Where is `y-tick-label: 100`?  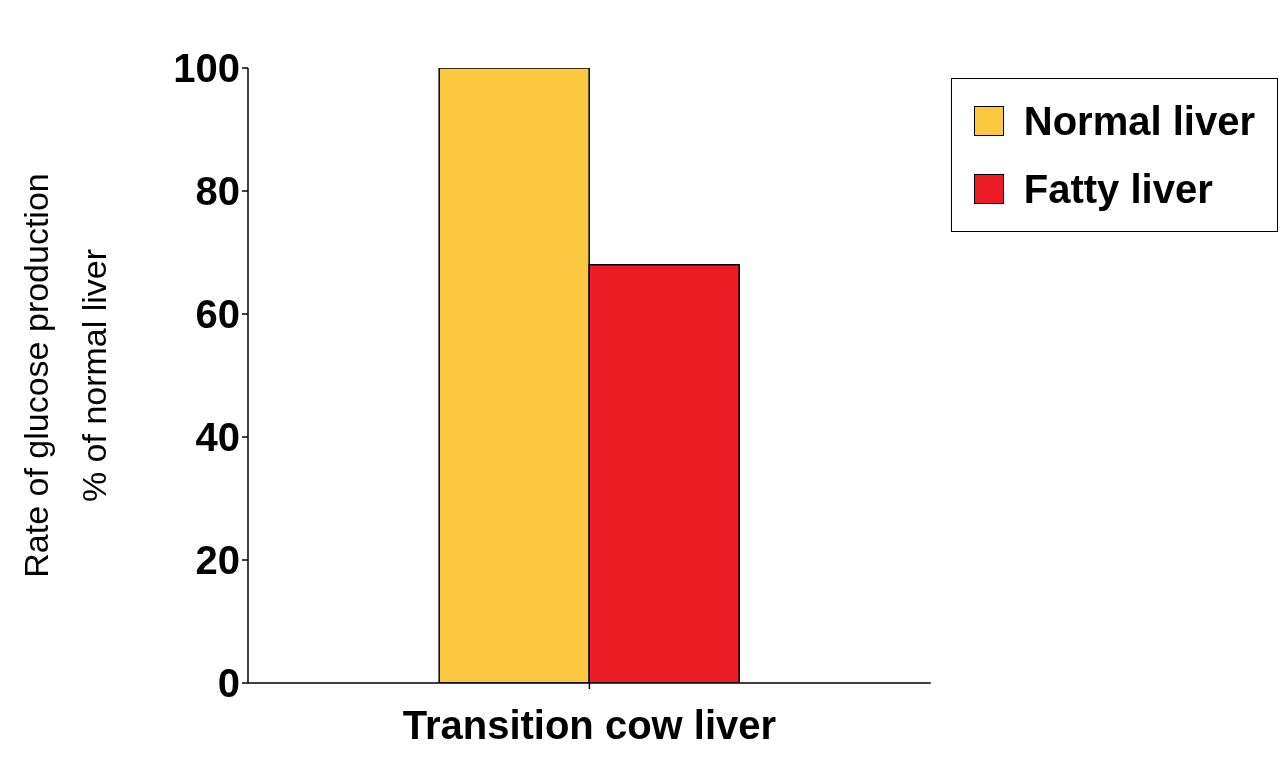 y-tick-label: 100 is located at coordinates (206, 68).